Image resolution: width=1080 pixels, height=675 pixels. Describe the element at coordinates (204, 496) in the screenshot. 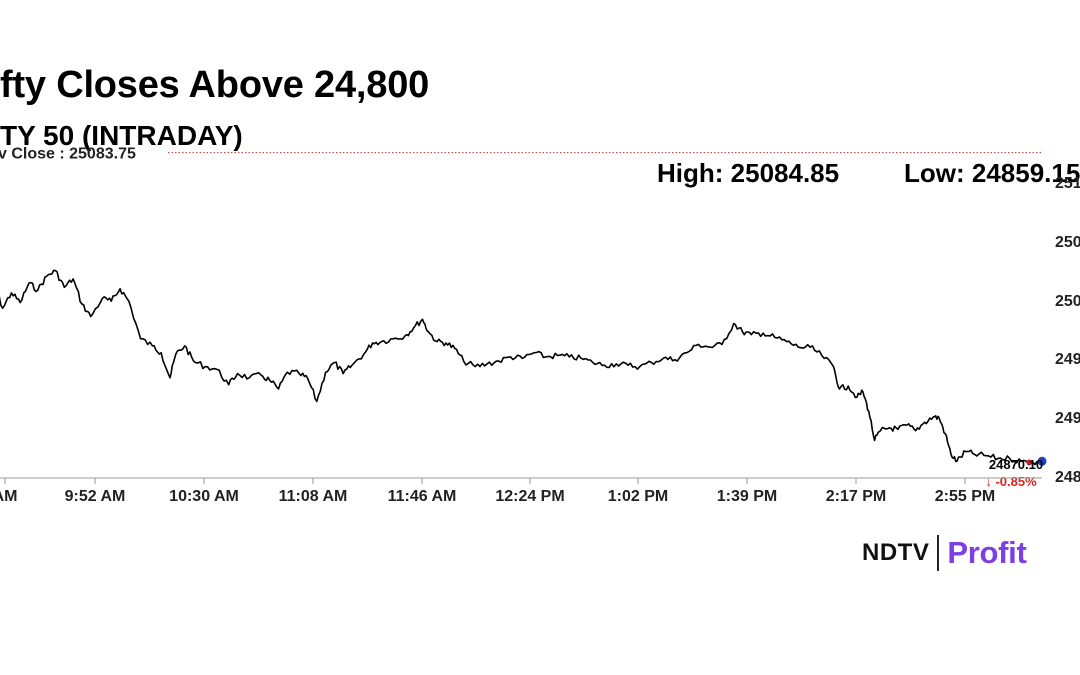

I see `x-tick-label: 10:30 AM` at that location.